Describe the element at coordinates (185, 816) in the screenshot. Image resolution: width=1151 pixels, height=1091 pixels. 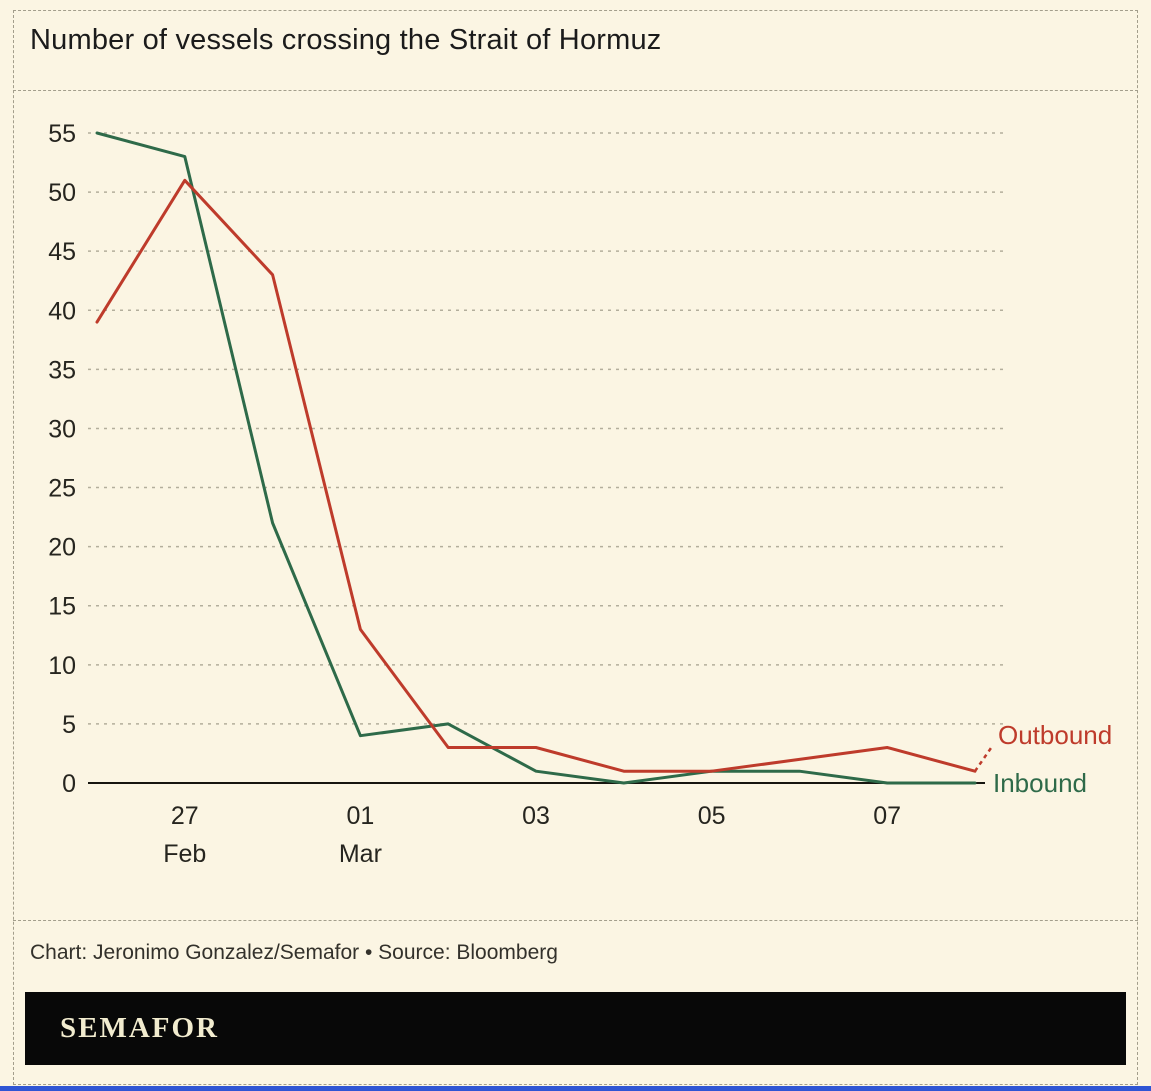
I see `x-tick-label: 27` at that location.